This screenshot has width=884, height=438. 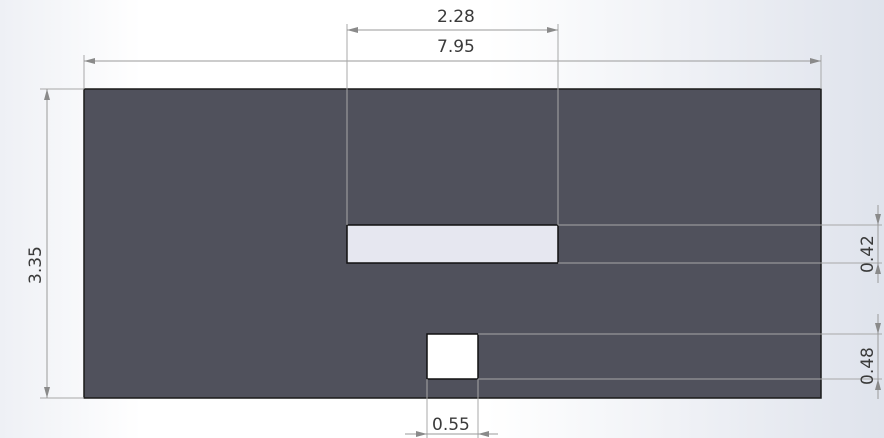 What do you see at coordinates (451, 408) in the screenshot?
I see `square-width-dimension: 0.55` at bounding box center [451, 408].